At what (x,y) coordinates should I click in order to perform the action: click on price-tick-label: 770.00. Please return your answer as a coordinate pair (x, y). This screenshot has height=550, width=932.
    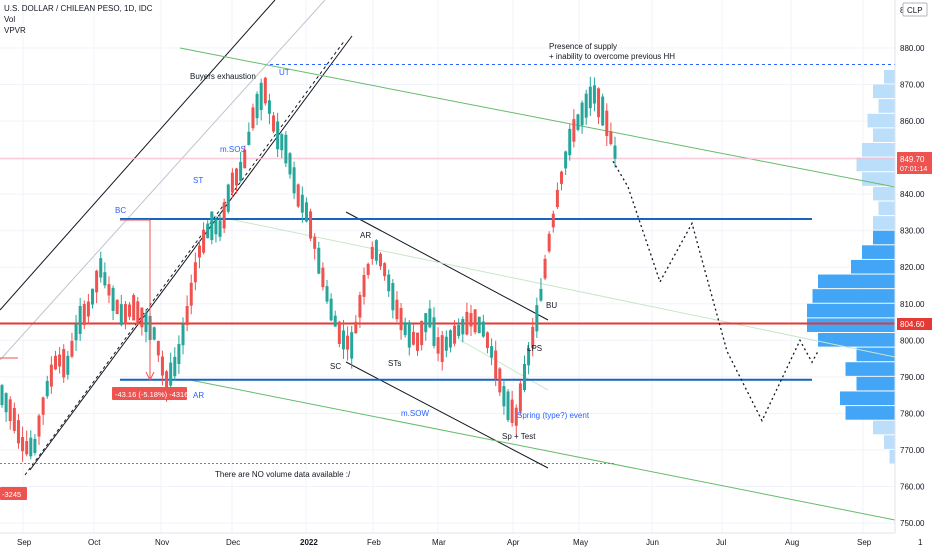
    Looking at the image, I should click on (912, 450).